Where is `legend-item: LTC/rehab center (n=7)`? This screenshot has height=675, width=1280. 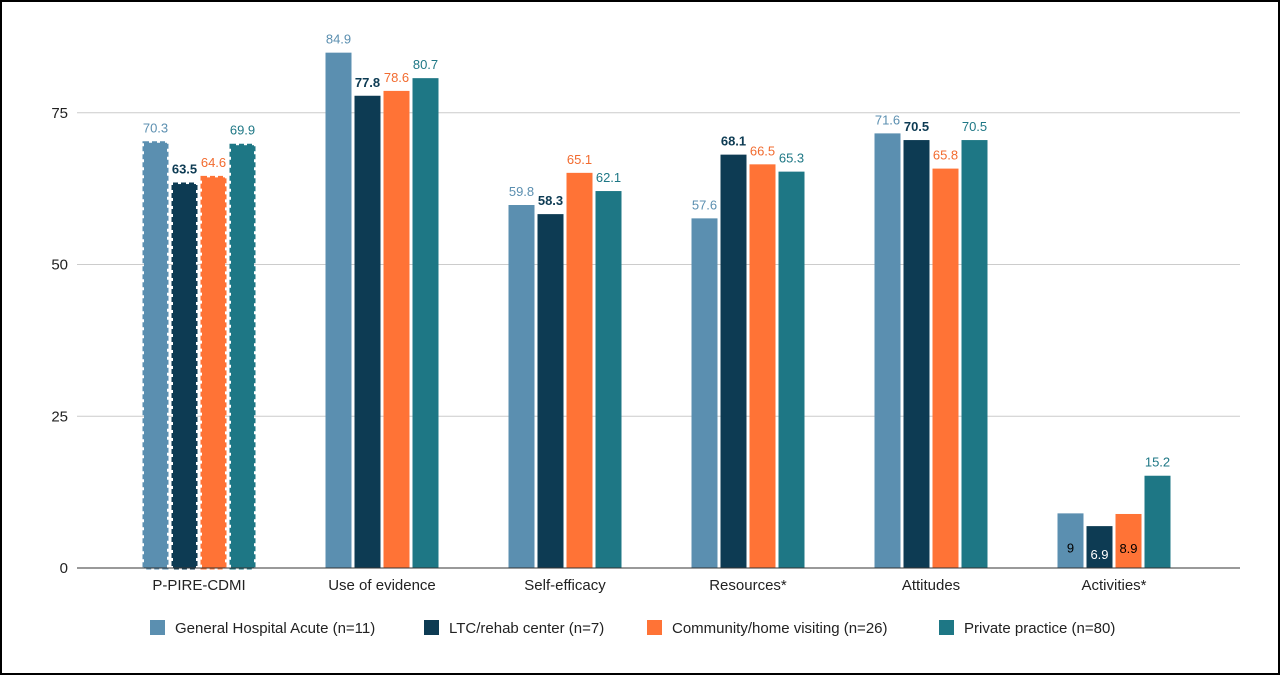 legend-item: LTC/rehab center (n=7) is located at coordinates (514, 628).